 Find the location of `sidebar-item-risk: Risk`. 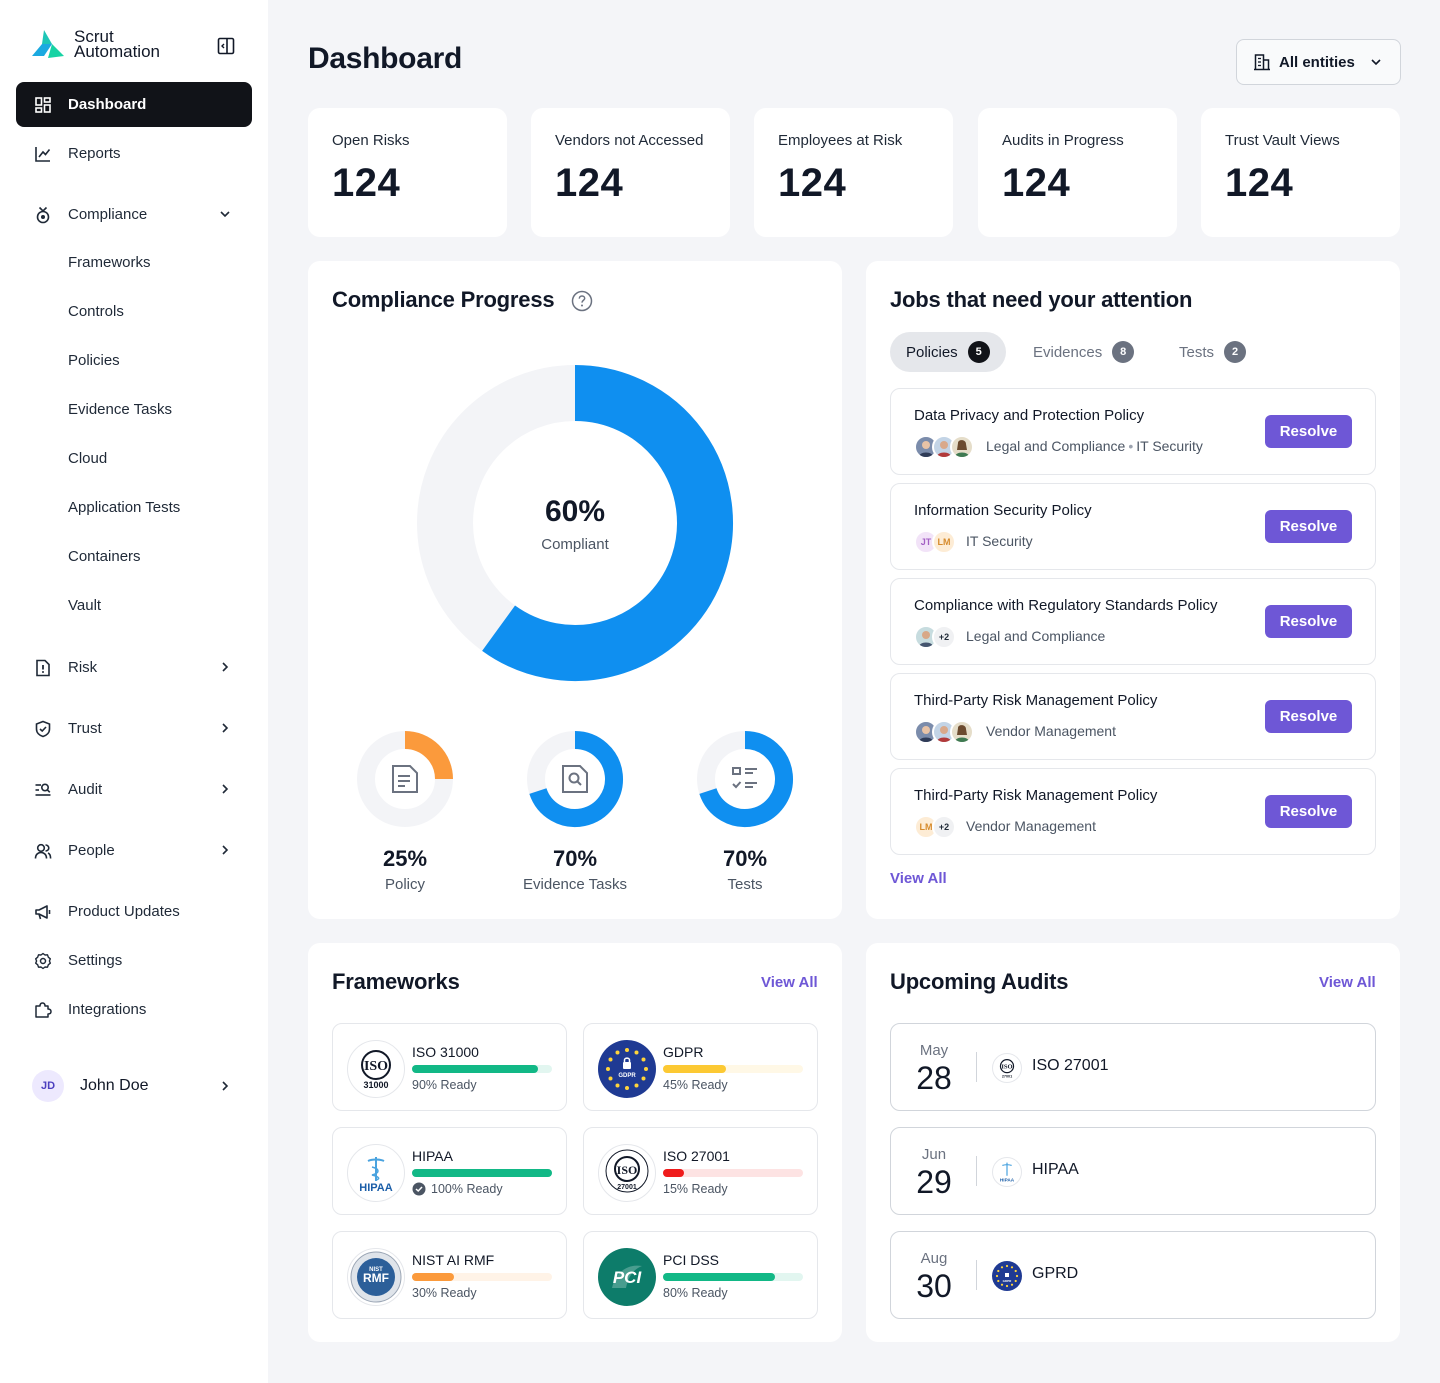

sidebar-item-risk: Risk is located at coordinates (134, 667).